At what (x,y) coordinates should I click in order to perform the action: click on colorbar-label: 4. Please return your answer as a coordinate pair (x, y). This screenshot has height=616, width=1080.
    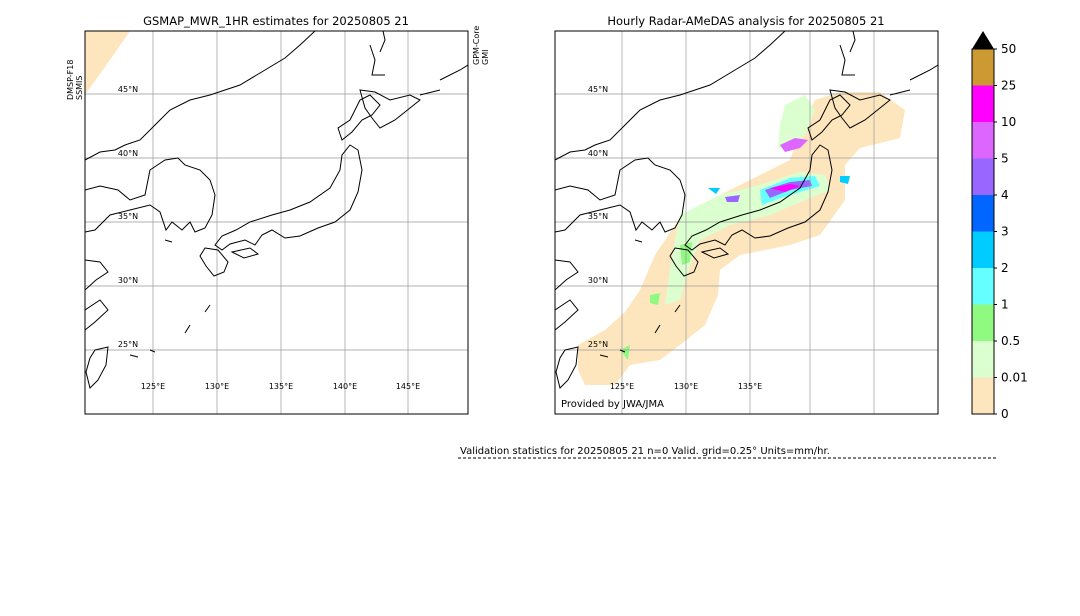
    Looking at the image, I should click on (1005, 195).